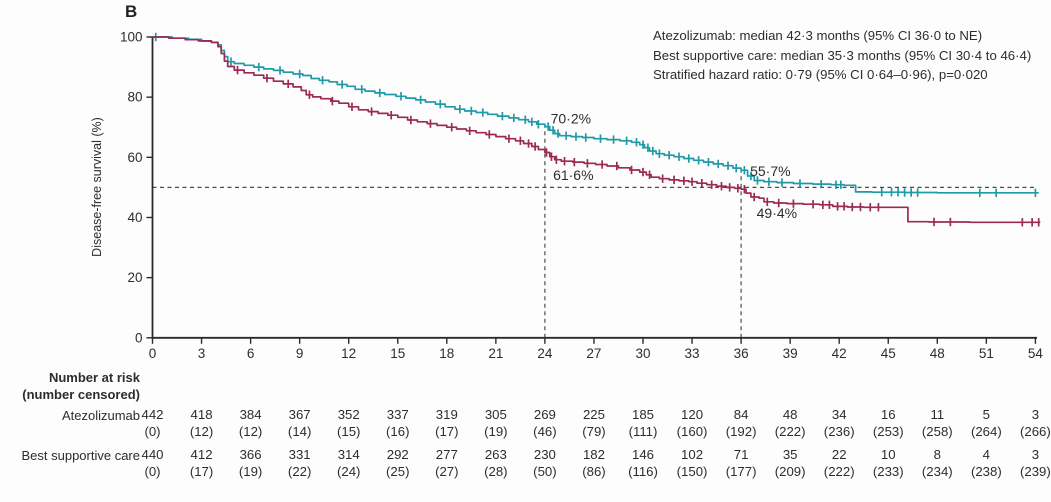 The image size is (1051, 502). What do you see at coordinates (839, 454) in the screenshot?
I see `risk-count-best-supportive-care: 22` at bounding box center [839, 454].